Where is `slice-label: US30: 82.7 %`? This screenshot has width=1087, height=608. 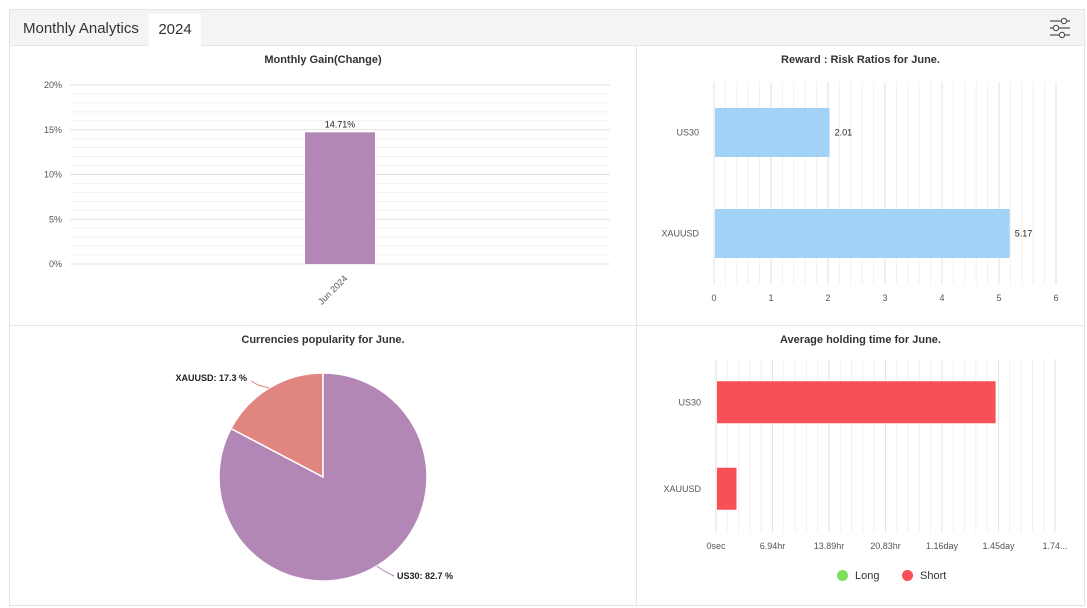
slice-label: US30: 82.7 % is located at coordinates (425, 576).